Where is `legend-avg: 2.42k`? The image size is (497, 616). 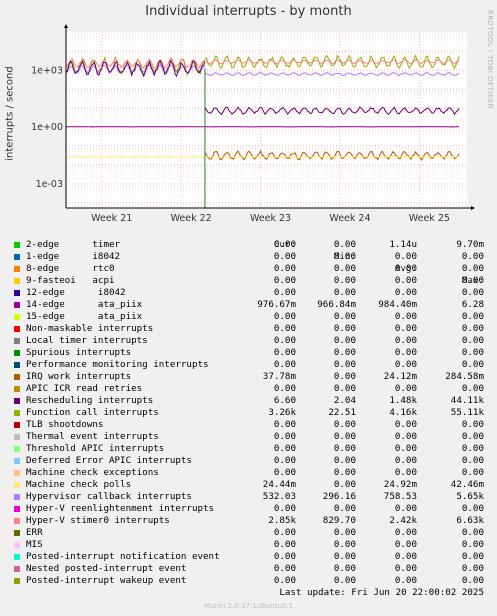 legend-avg: 2.42k is located at coordinates (403, 520).